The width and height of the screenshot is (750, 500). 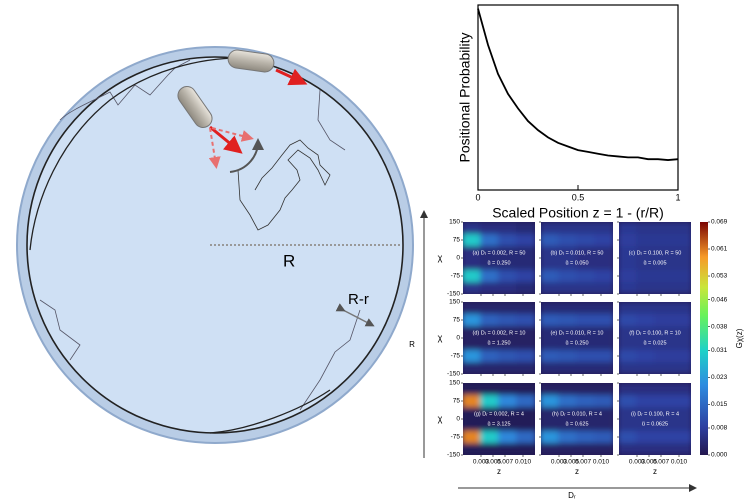 What do you see at coordinates (498, 263) in the screenshot?
I see `panel-u: ũ = 0.250` at bounding box center [498, 263].